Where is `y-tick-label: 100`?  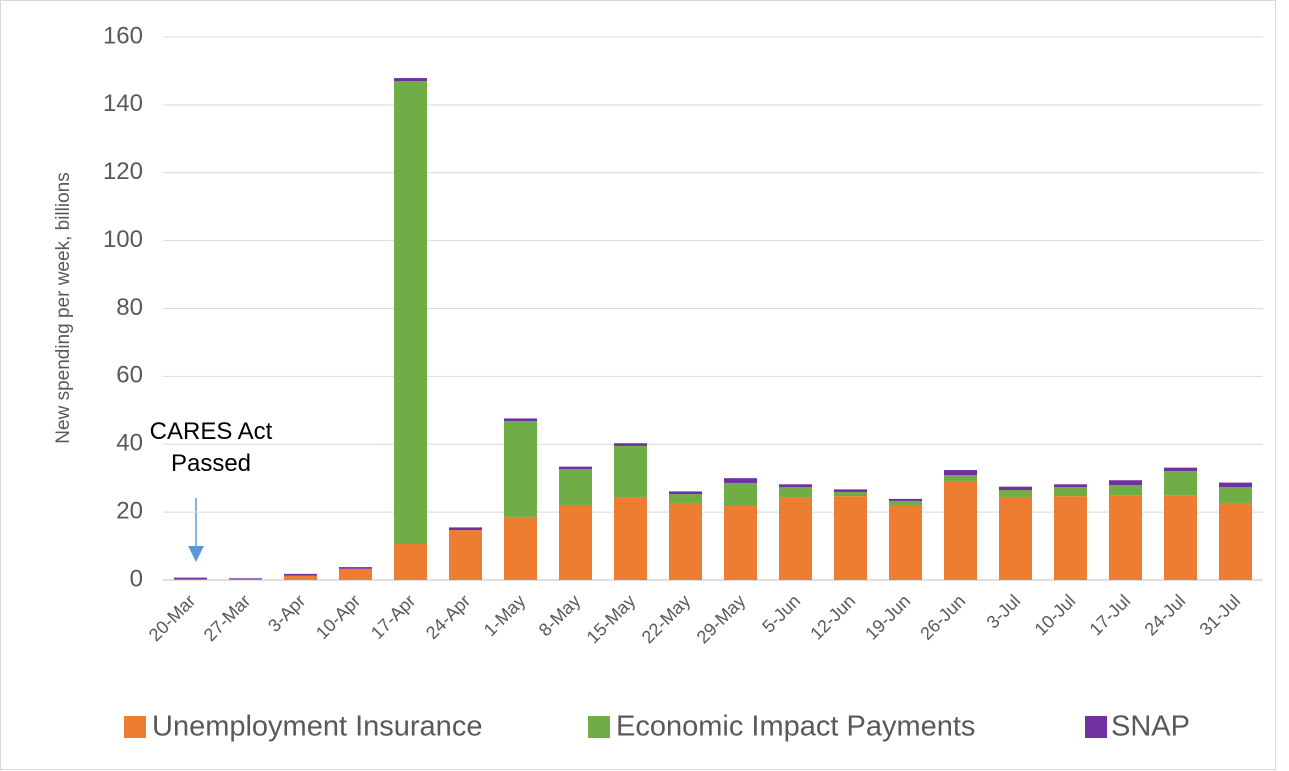 y-tick-label: 100 is located at coordinates (123, 239).